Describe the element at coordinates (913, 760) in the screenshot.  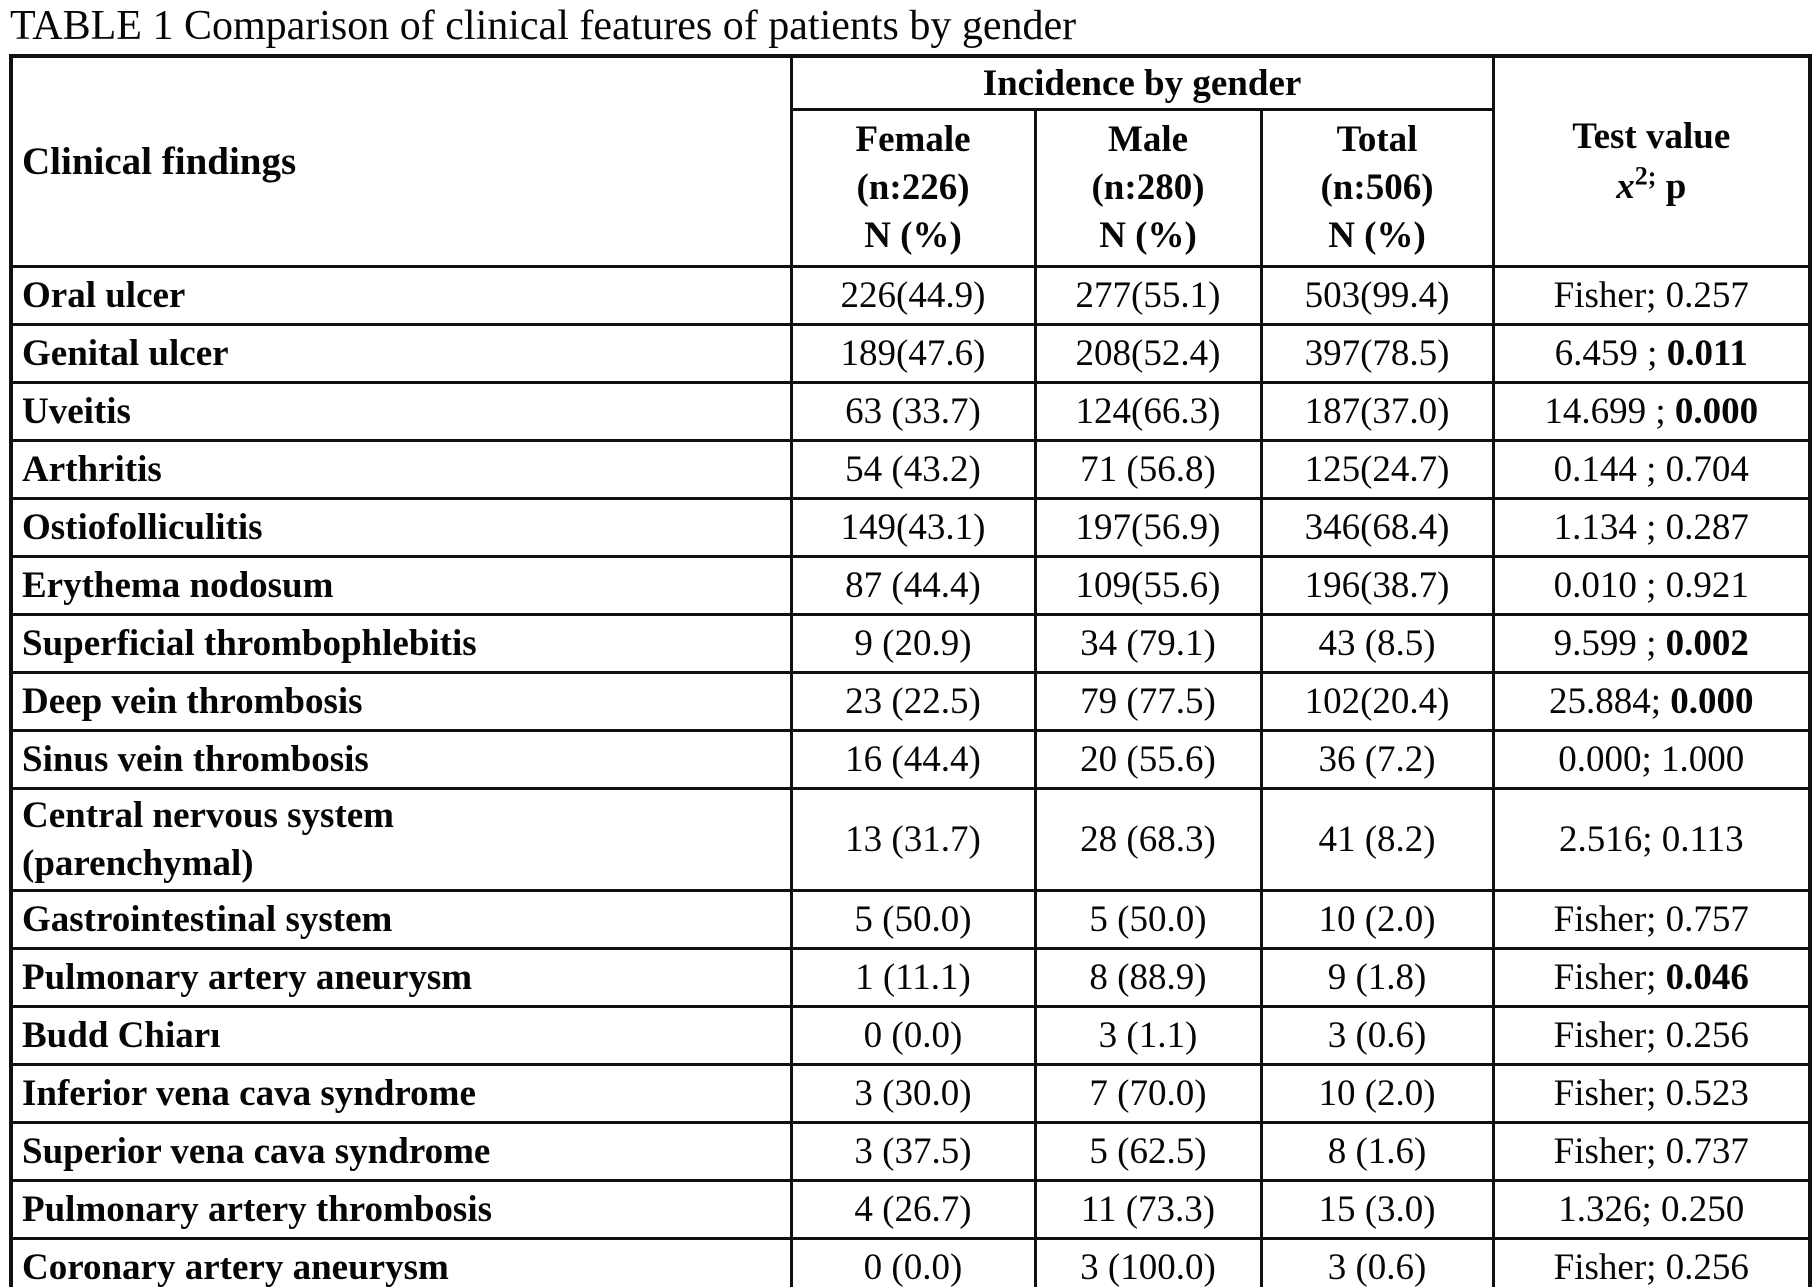
I see `female-value-cell: 16 (44.4)` at that location.